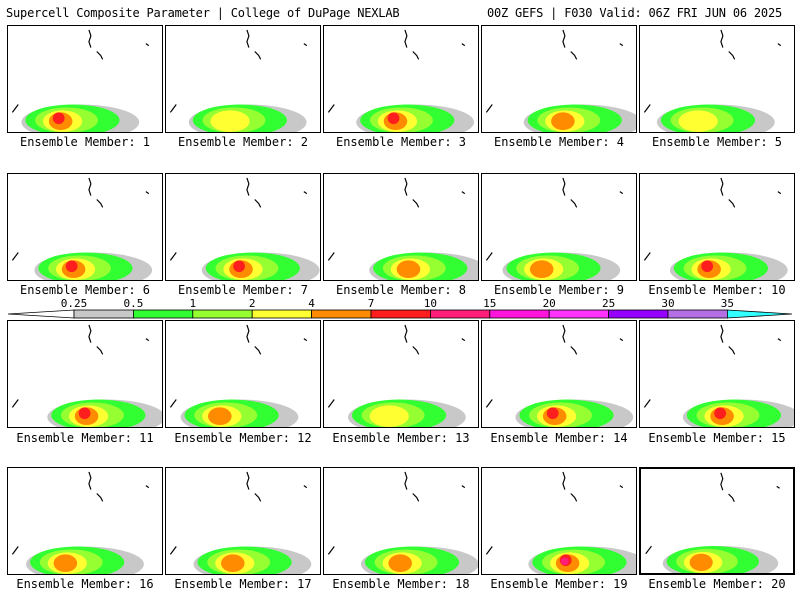  What do you see at coordinates (401, 290) in the screenshot?
I see `ensemble-member-label: Ensemble Member: 8` at bounding box center [401, 290].